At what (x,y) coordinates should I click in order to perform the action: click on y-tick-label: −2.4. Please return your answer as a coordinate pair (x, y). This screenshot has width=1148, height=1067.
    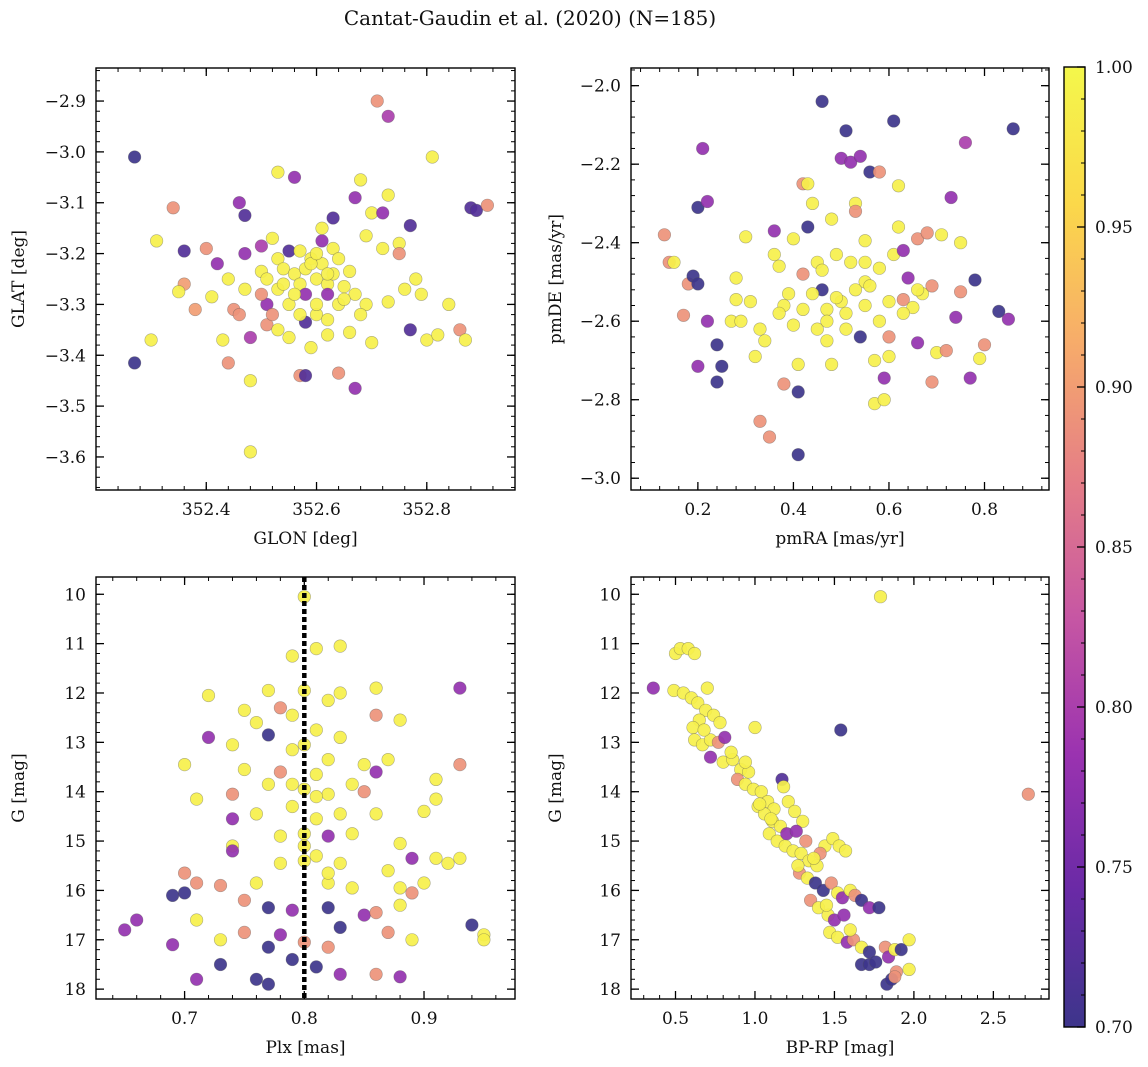
    Looking at the image, I should click on (600, 244).